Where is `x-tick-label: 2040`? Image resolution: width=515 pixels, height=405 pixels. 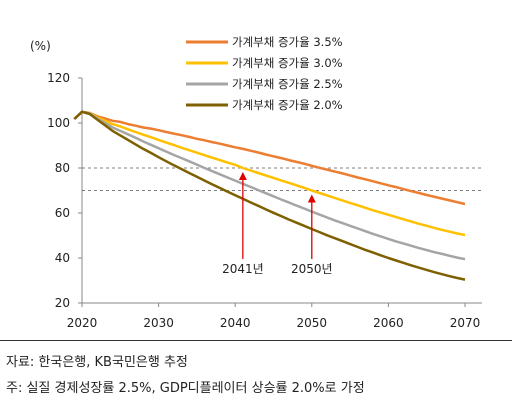 x-tick-label: 2040 is located at coordinates (235, 323).